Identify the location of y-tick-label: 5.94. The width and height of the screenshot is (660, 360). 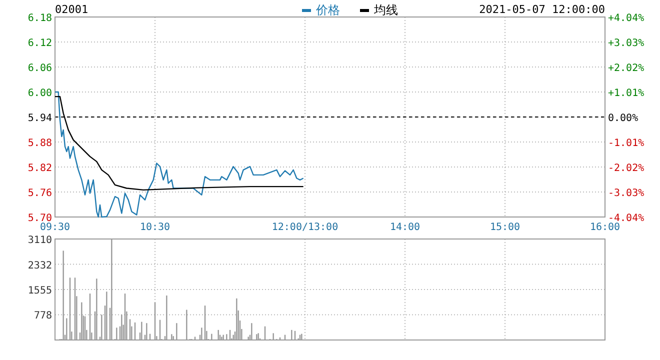
(40, 118).